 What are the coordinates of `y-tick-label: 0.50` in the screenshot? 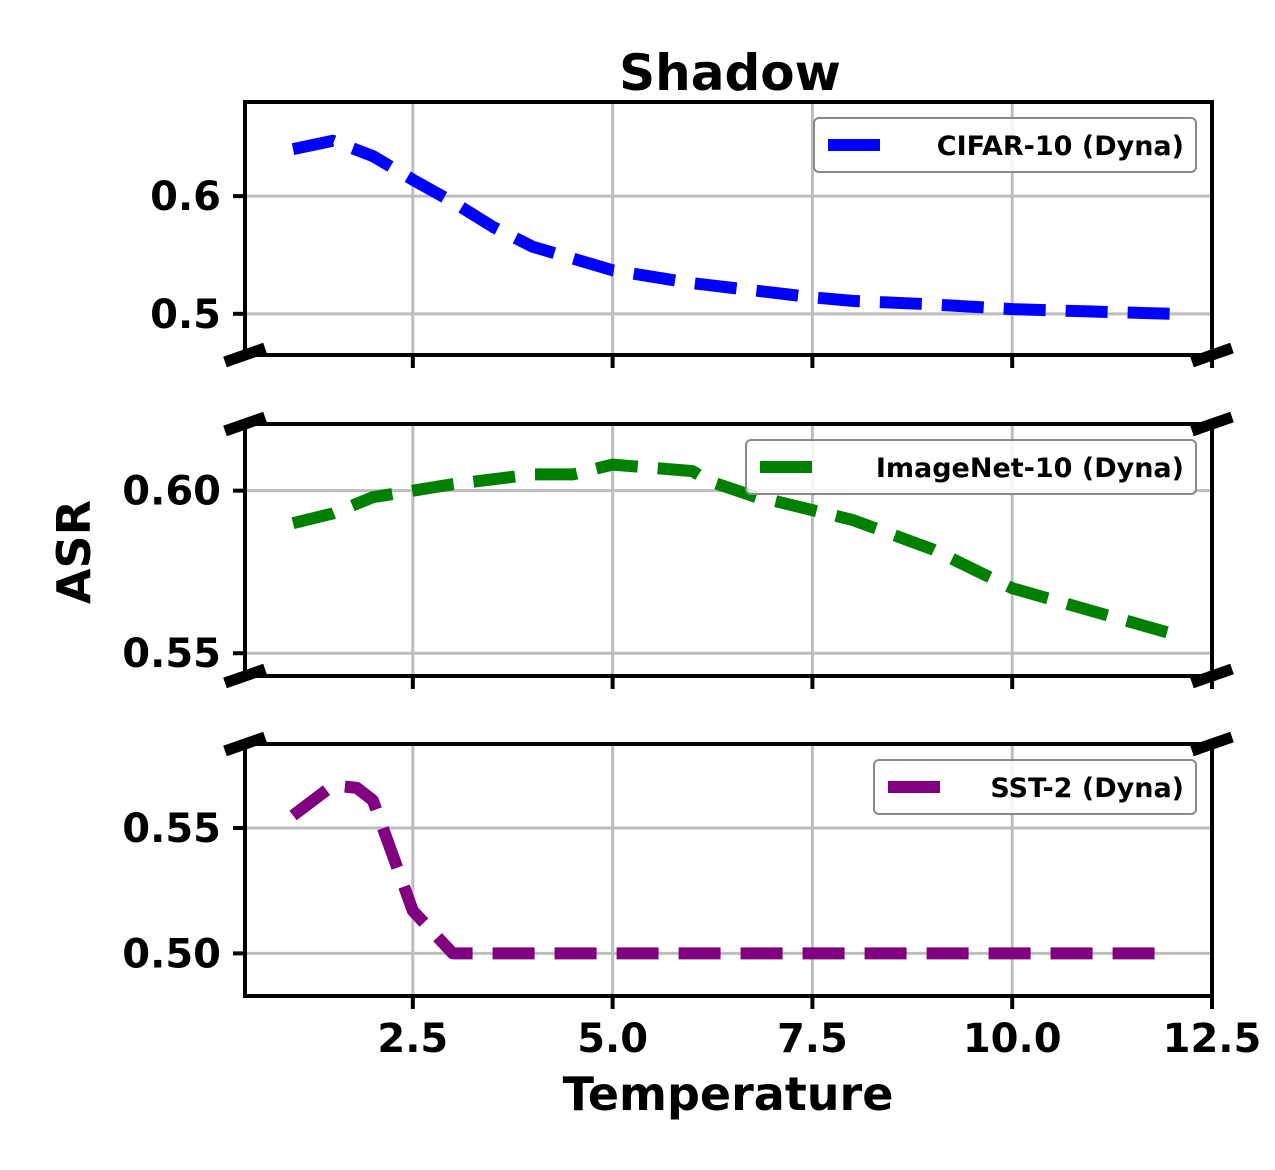 It's located at (171, 954).